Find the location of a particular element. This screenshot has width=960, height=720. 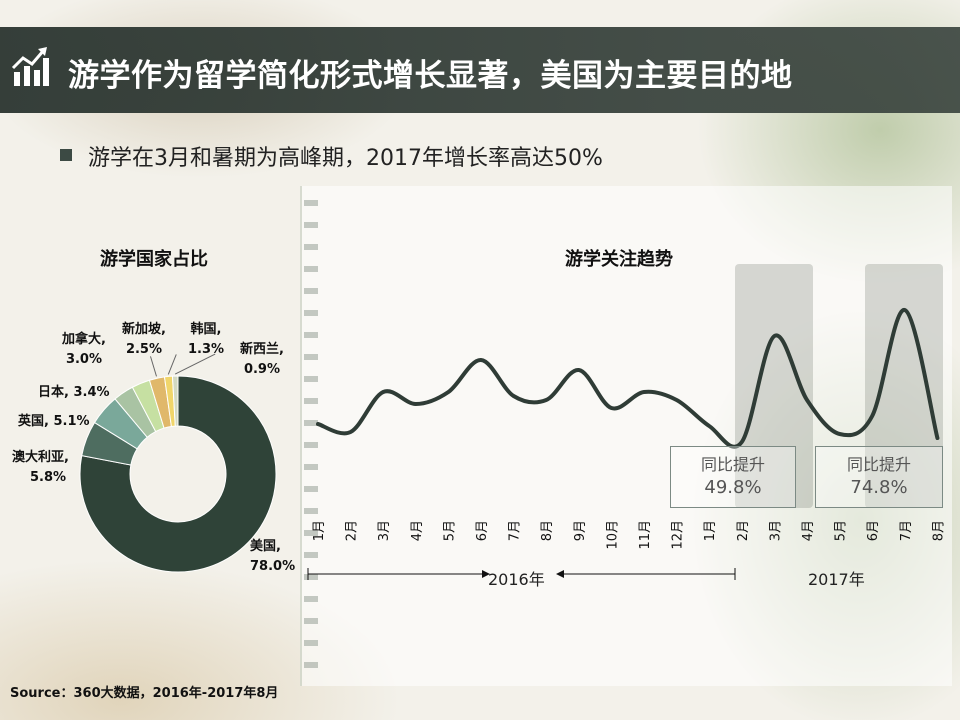

donut-leader-korea is located at coordinates (172, 364).